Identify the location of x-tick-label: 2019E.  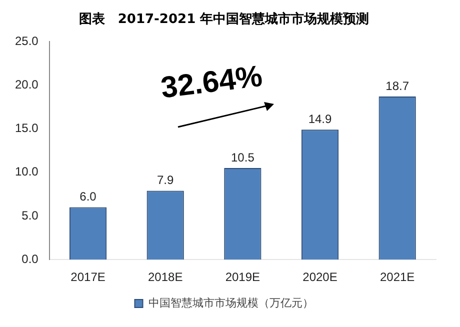
(242, 277).